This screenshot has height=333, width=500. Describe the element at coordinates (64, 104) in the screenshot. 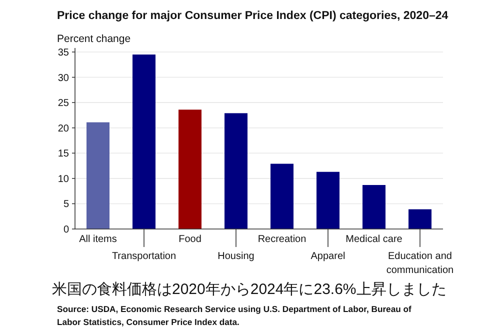

I see `y-tick-label: 25` at that location.